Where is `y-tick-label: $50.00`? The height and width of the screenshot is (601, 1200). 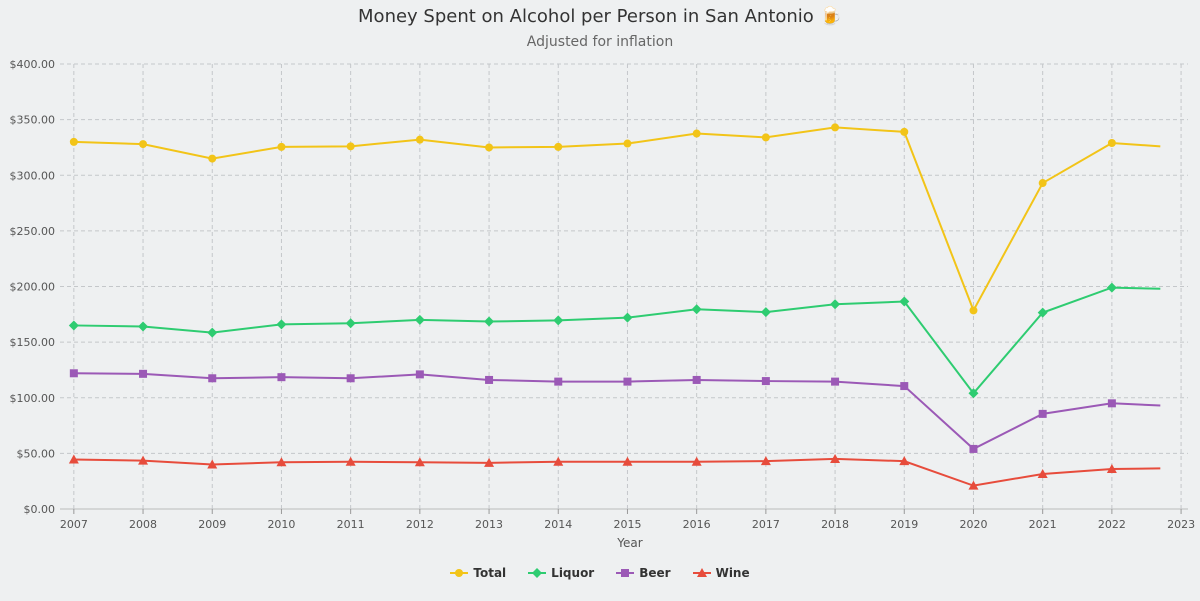
y-tick-label: $50.00 is located at coordinates (36, 453).